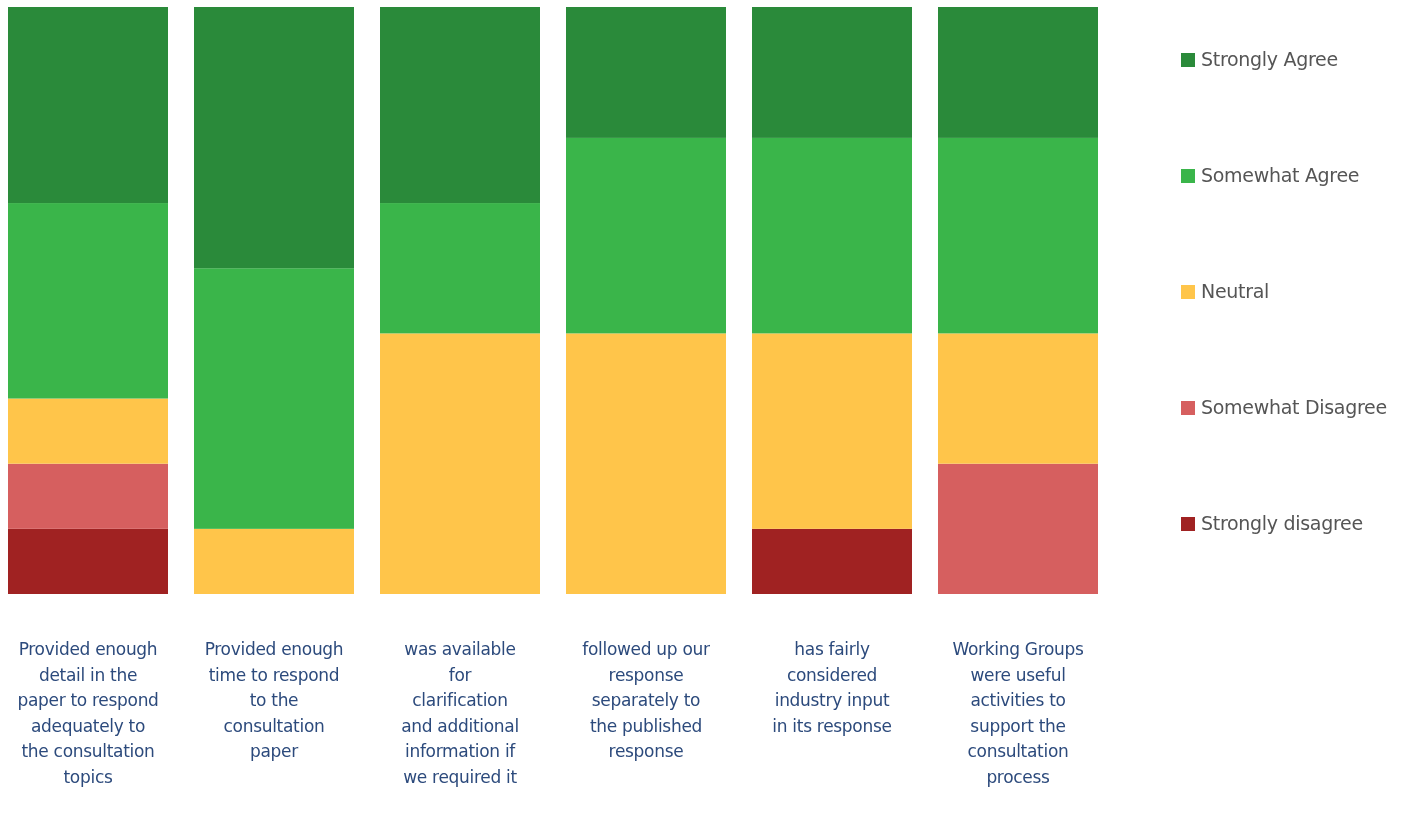 Image resolution: width=1414 pixels, height=839 pixels. I want to click on legend-label: Somewhat Agree, so click(1280, 175).